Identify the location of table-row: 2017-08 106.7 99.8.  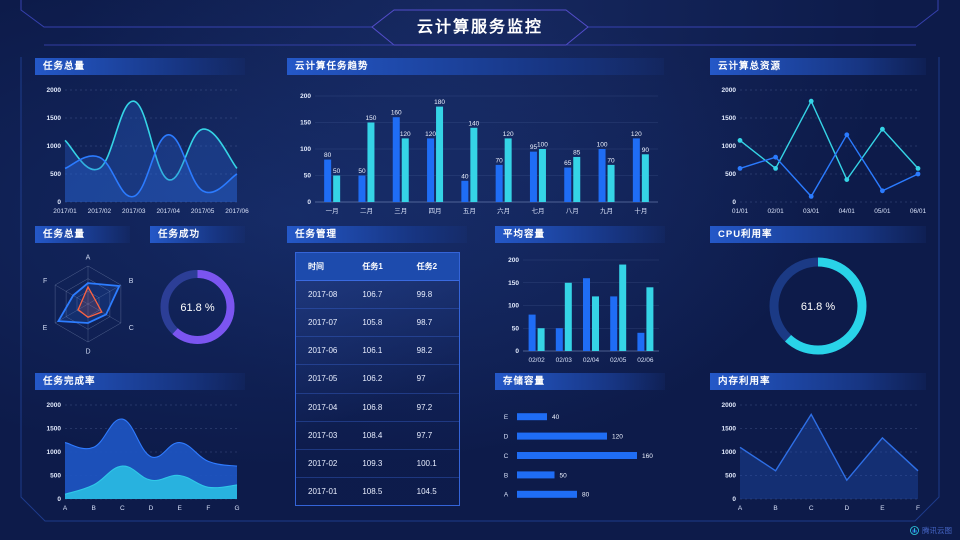
(377, 295).